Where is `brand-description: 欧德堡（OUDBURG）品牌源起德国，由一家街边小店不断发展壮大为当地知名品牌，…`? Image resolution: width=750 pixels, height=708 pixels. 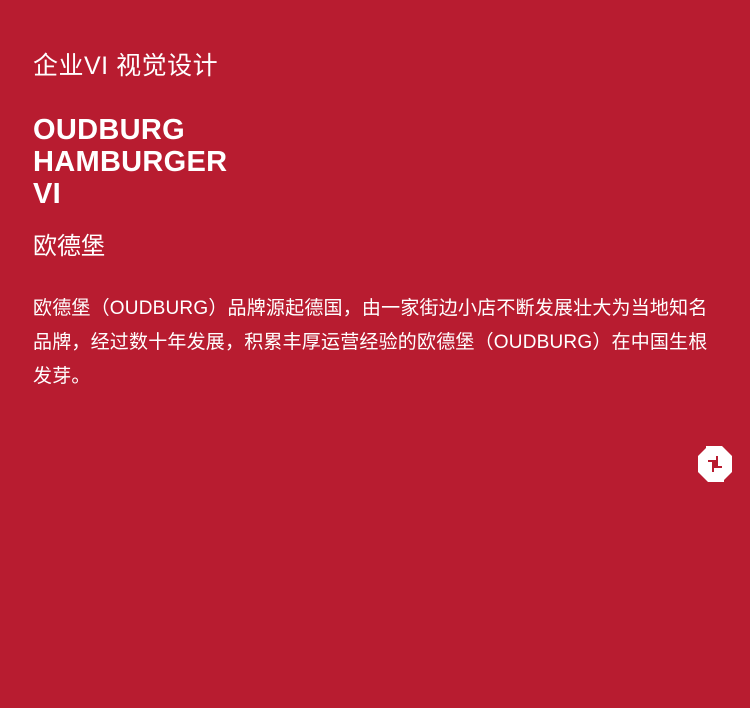
brand-description: 欧德堡（OUDBURG）品牌源起德国，由一家街边小店不断发展壮大为当地知名品牌，… is located at coordinates (370, 342).